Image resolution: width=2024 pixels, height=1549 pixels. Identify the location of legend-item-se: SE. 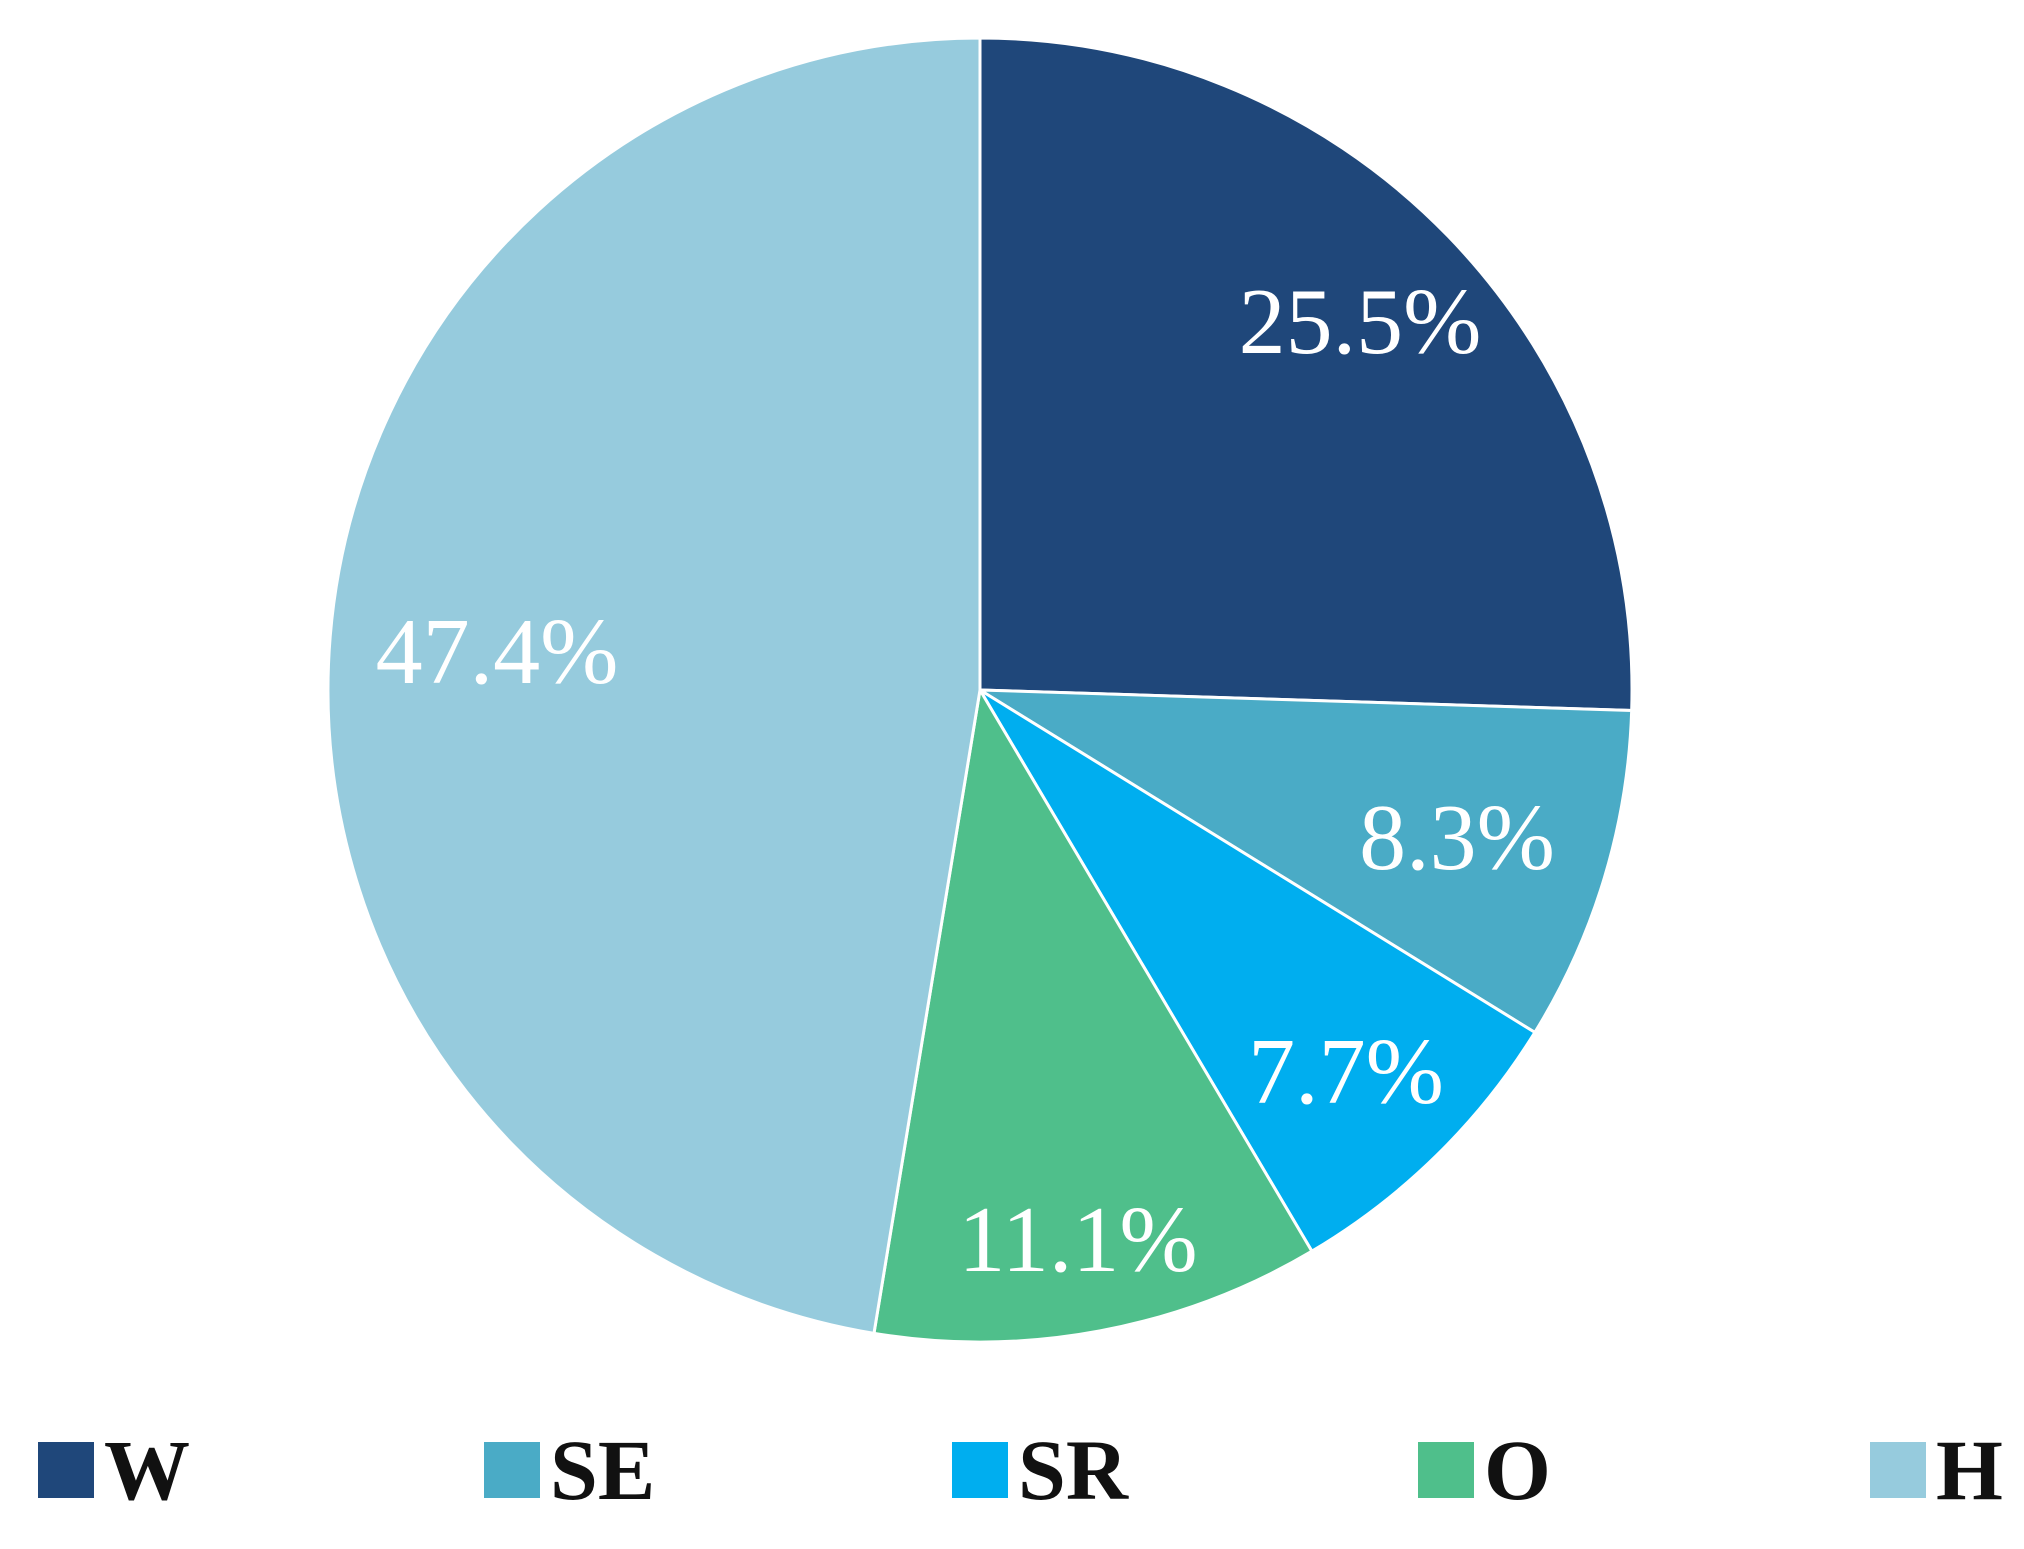
(569, 1470).